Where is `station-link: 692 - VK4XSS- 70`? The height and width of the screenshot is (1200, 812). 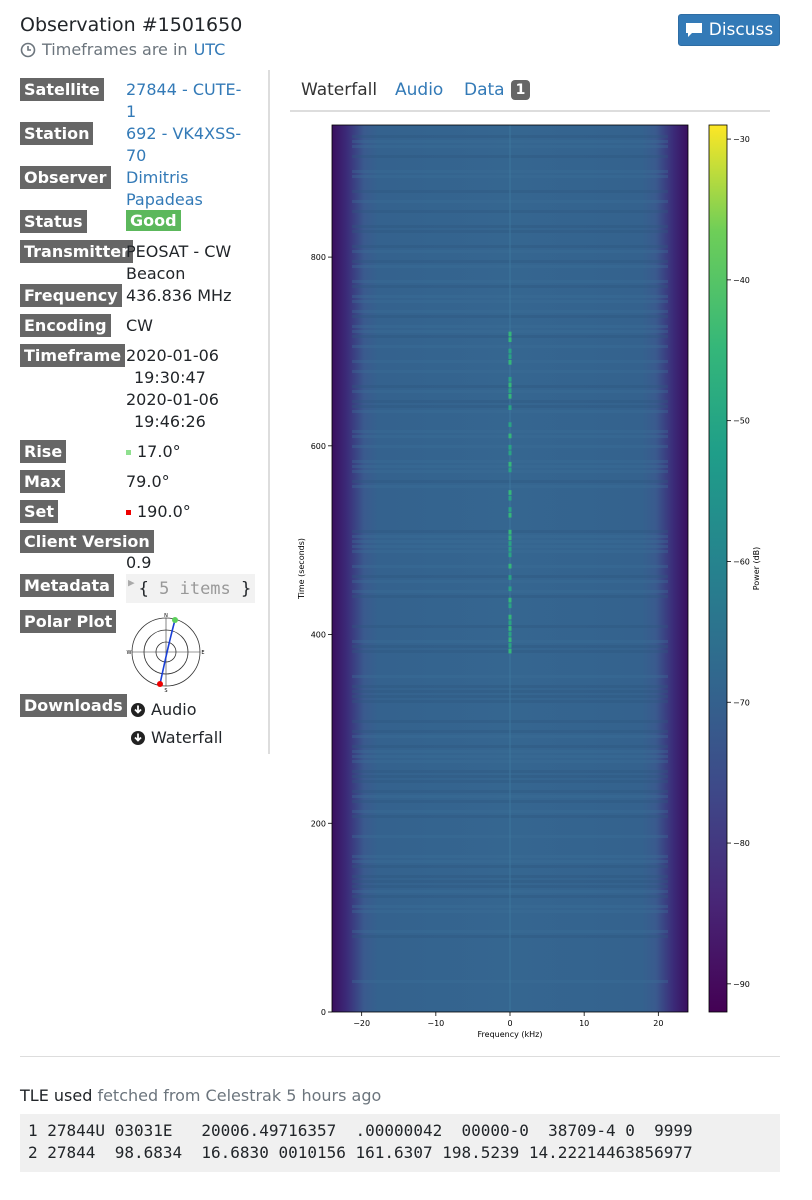 station-link: 692 - VK4XSS- 70 is located at coordinates (183, 145).